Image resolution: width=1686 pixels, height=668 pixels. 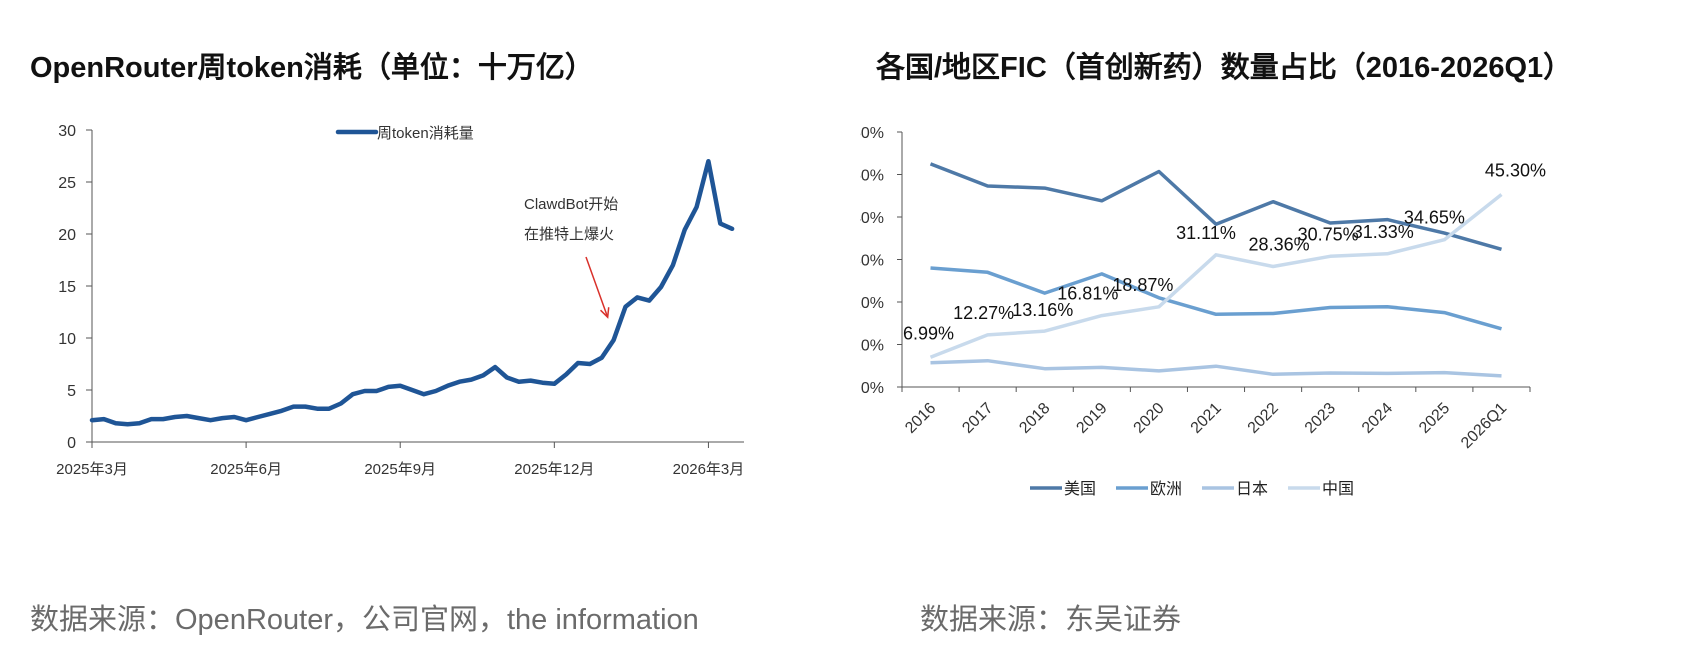 I want to click on annotation-arrow-head, so click(x=605, y=313).